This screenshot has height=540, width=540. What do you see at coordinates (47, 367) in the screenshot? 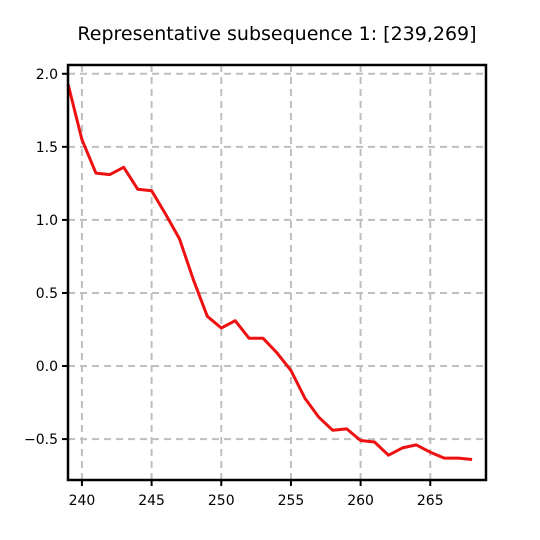
I see `y-tick-label: 0.0` at bounding box center [47, 367].